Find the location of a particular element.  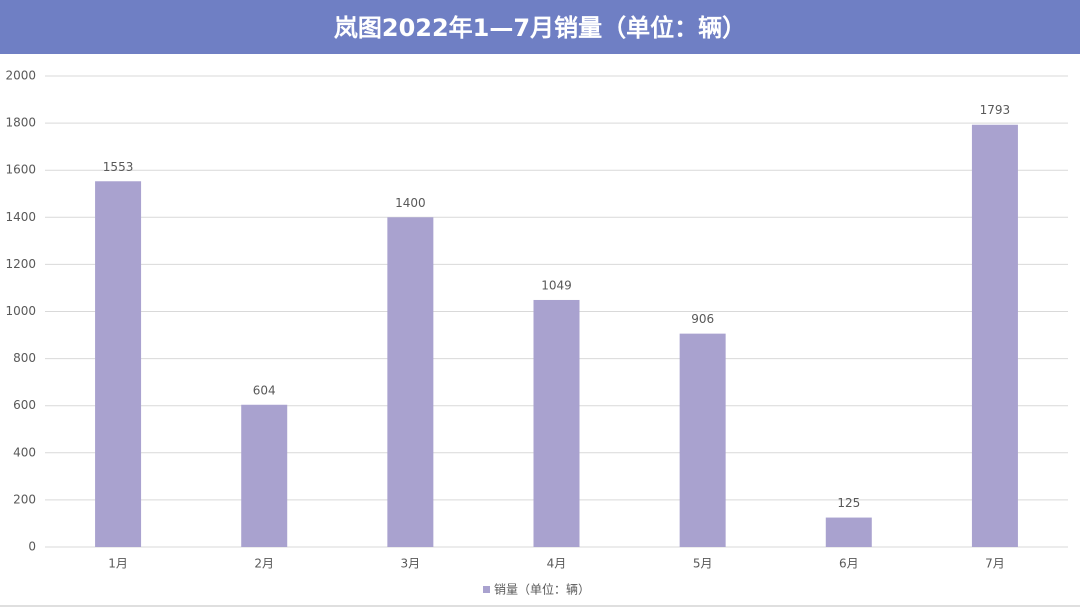

title-bar is located at coordinates (540, 27).